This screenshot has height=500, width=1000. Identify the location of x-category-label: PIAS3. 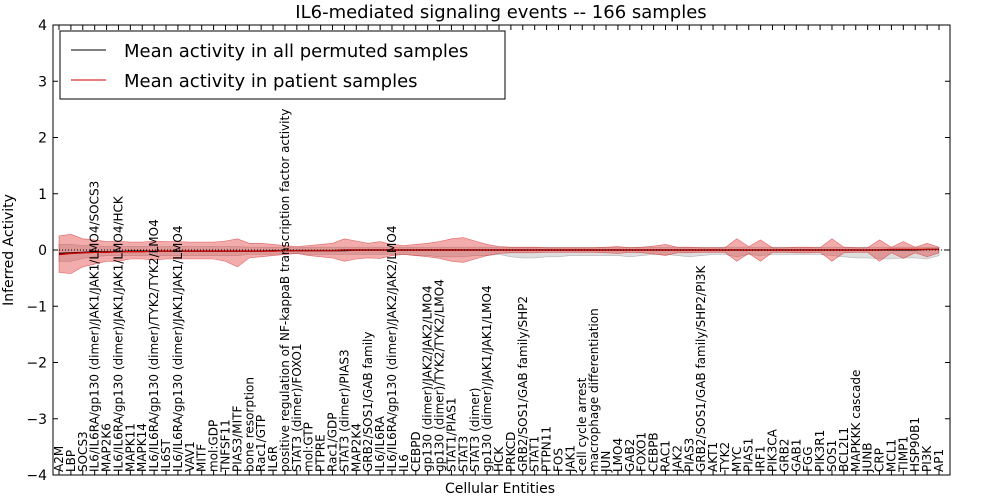
(689, 455).